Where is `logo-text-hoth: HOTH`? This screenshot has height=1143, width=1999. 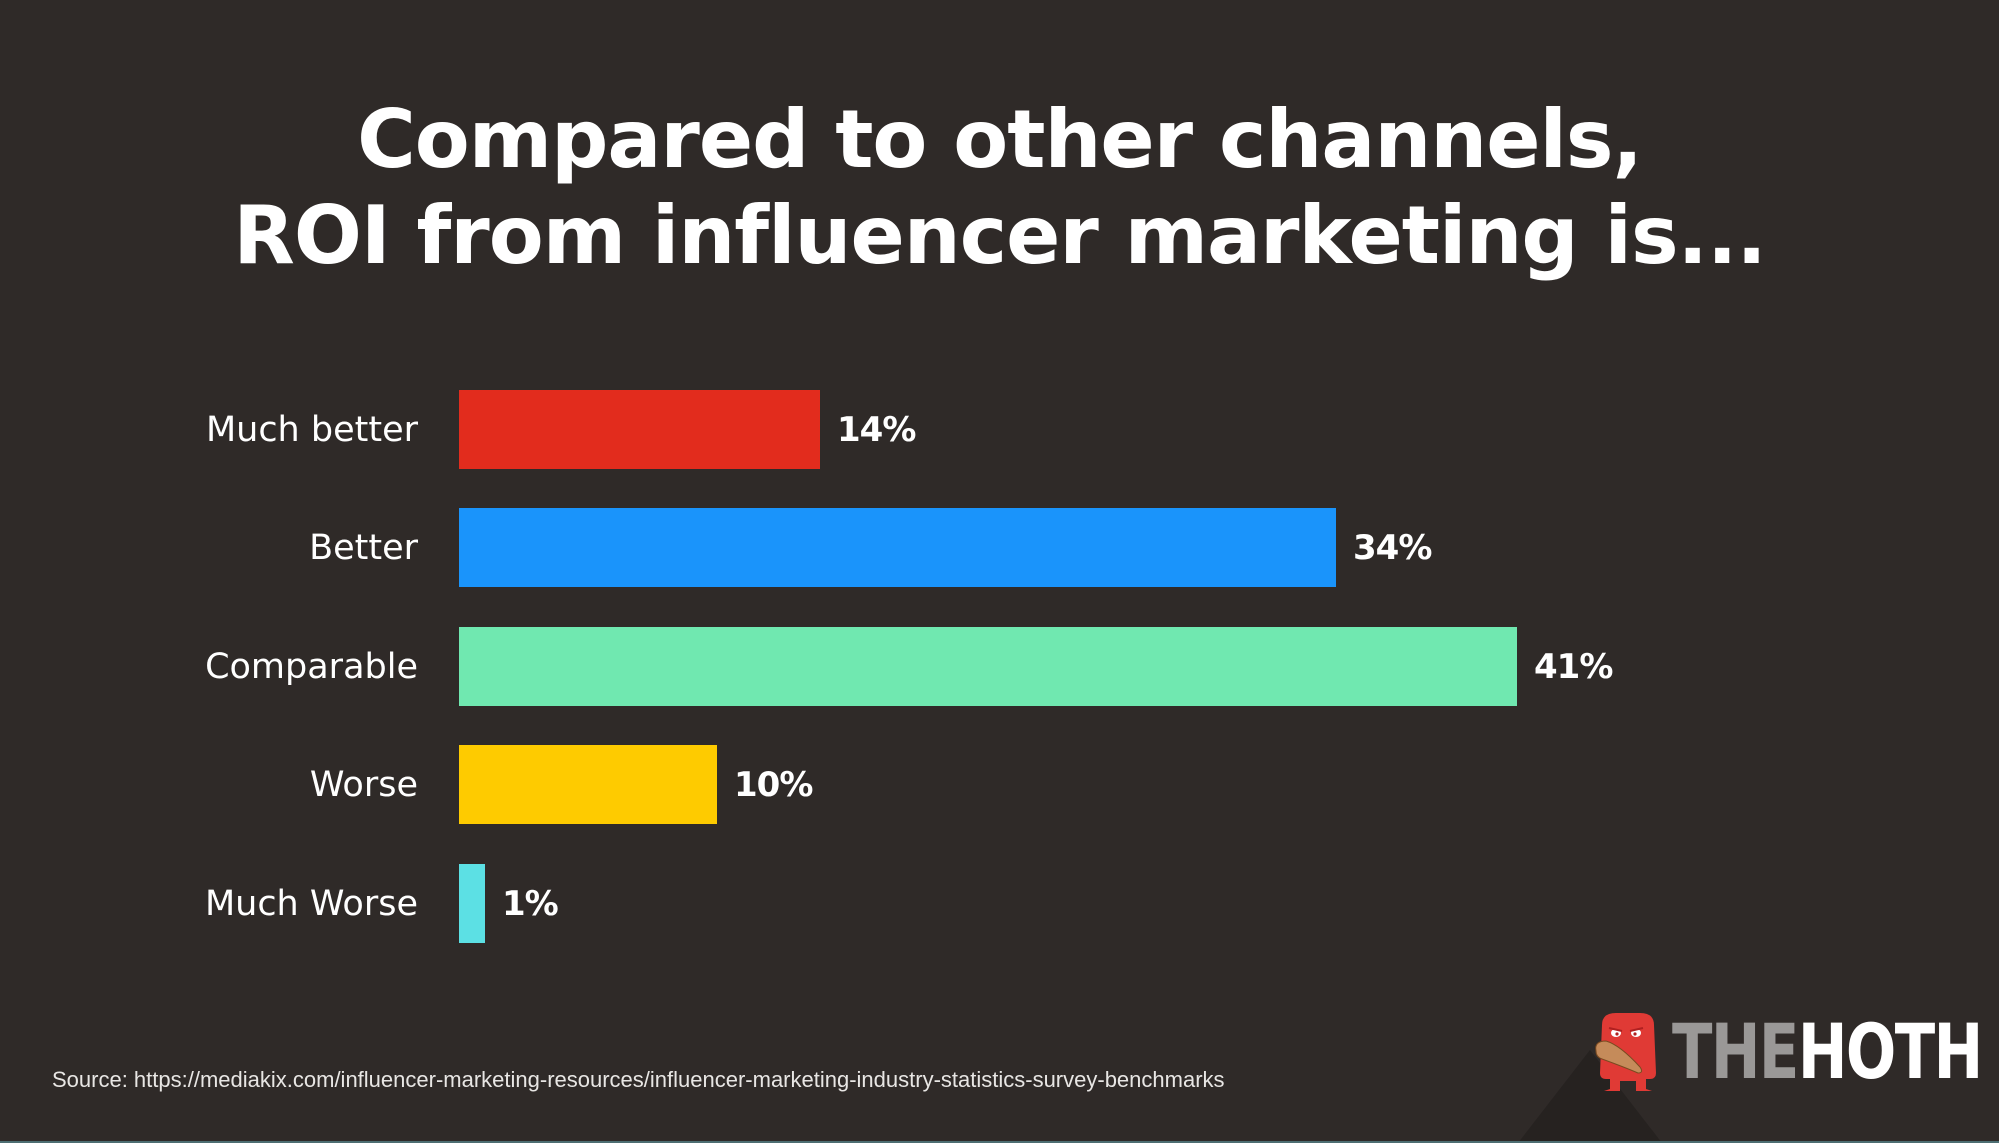 logo-text-hoth: HOTH is located at coordinates (1890, 1051).